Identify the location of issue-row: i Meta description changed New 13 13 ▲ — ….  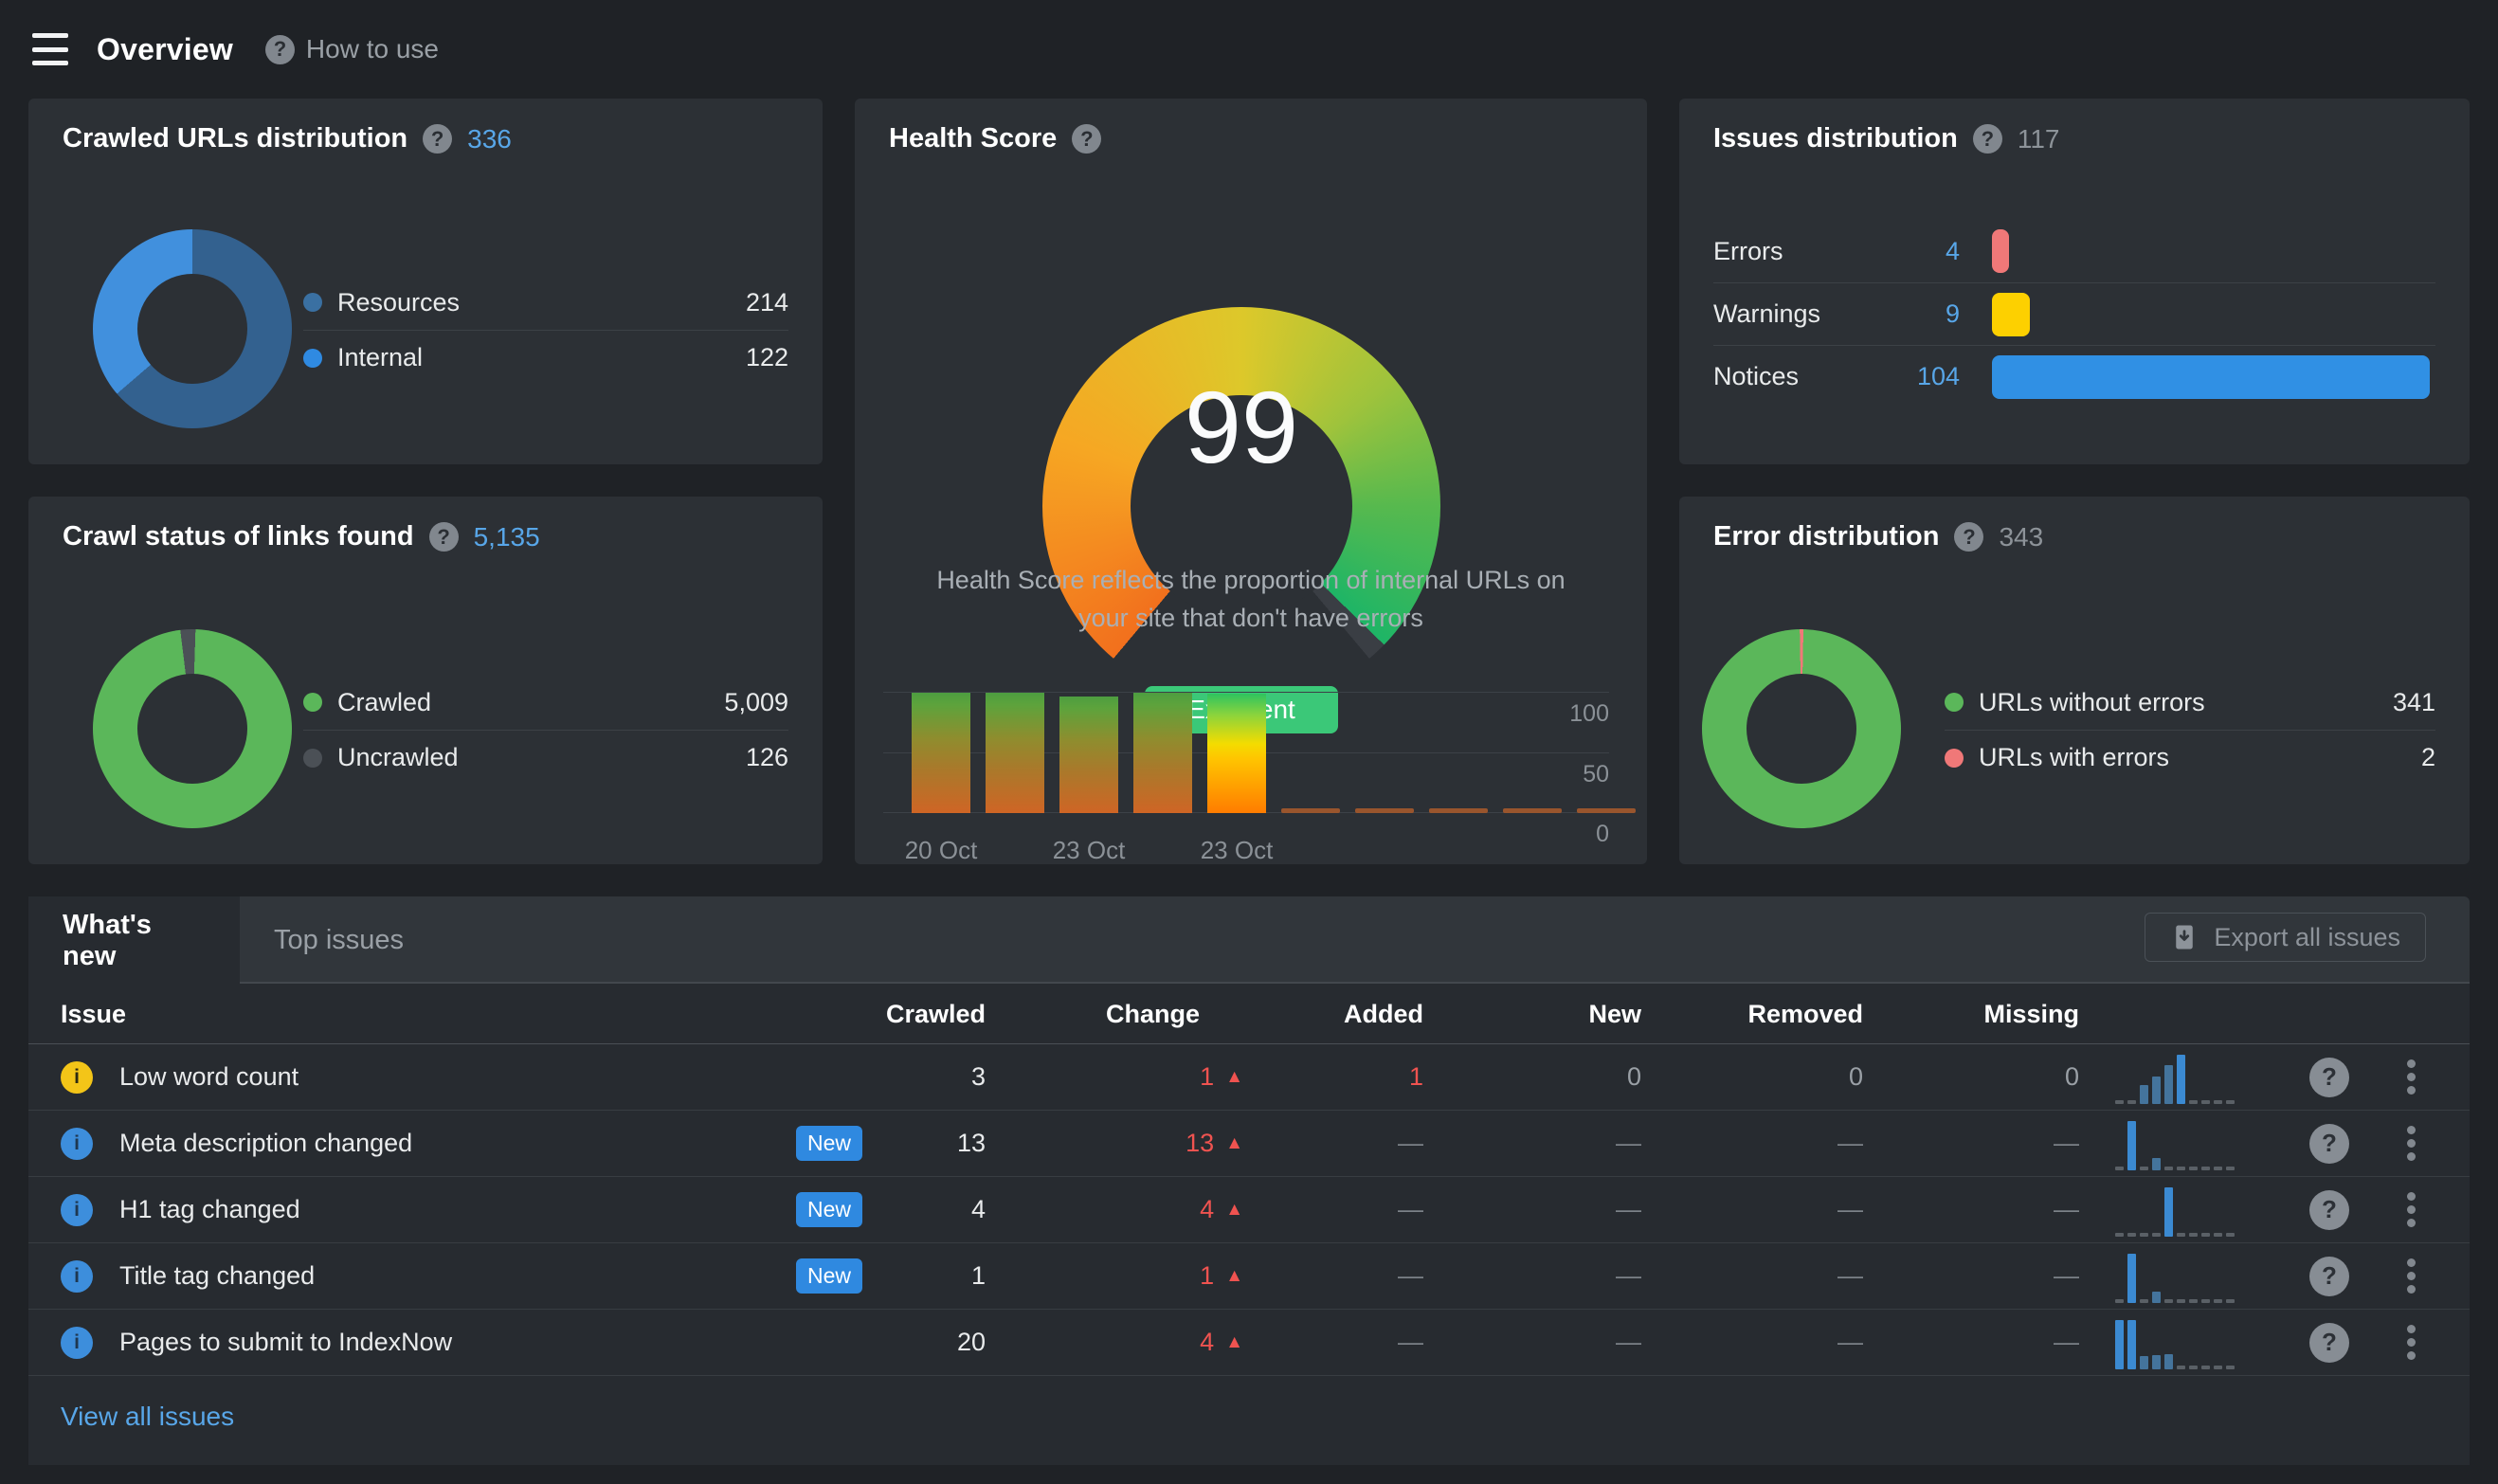
(1249, 1144).